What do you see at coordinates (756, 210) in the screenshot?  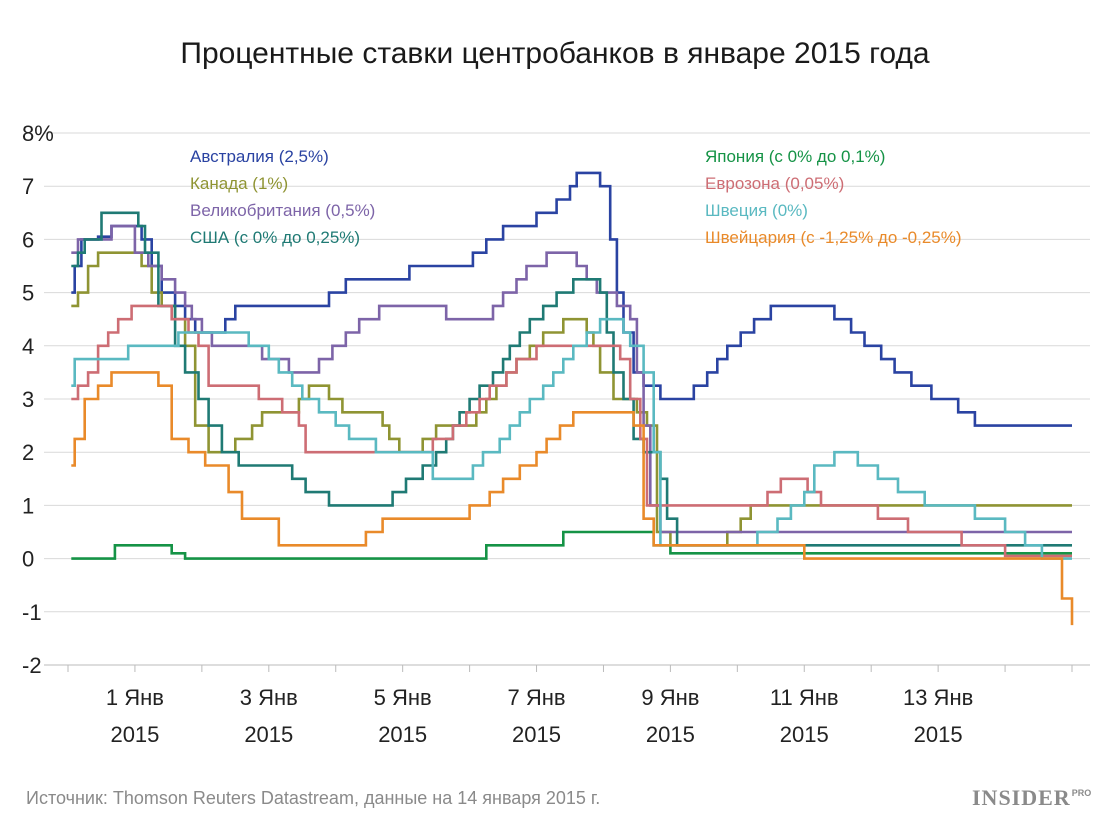 I see `legend-entry: Швеция (0%)` at bounding box center [756, 210].